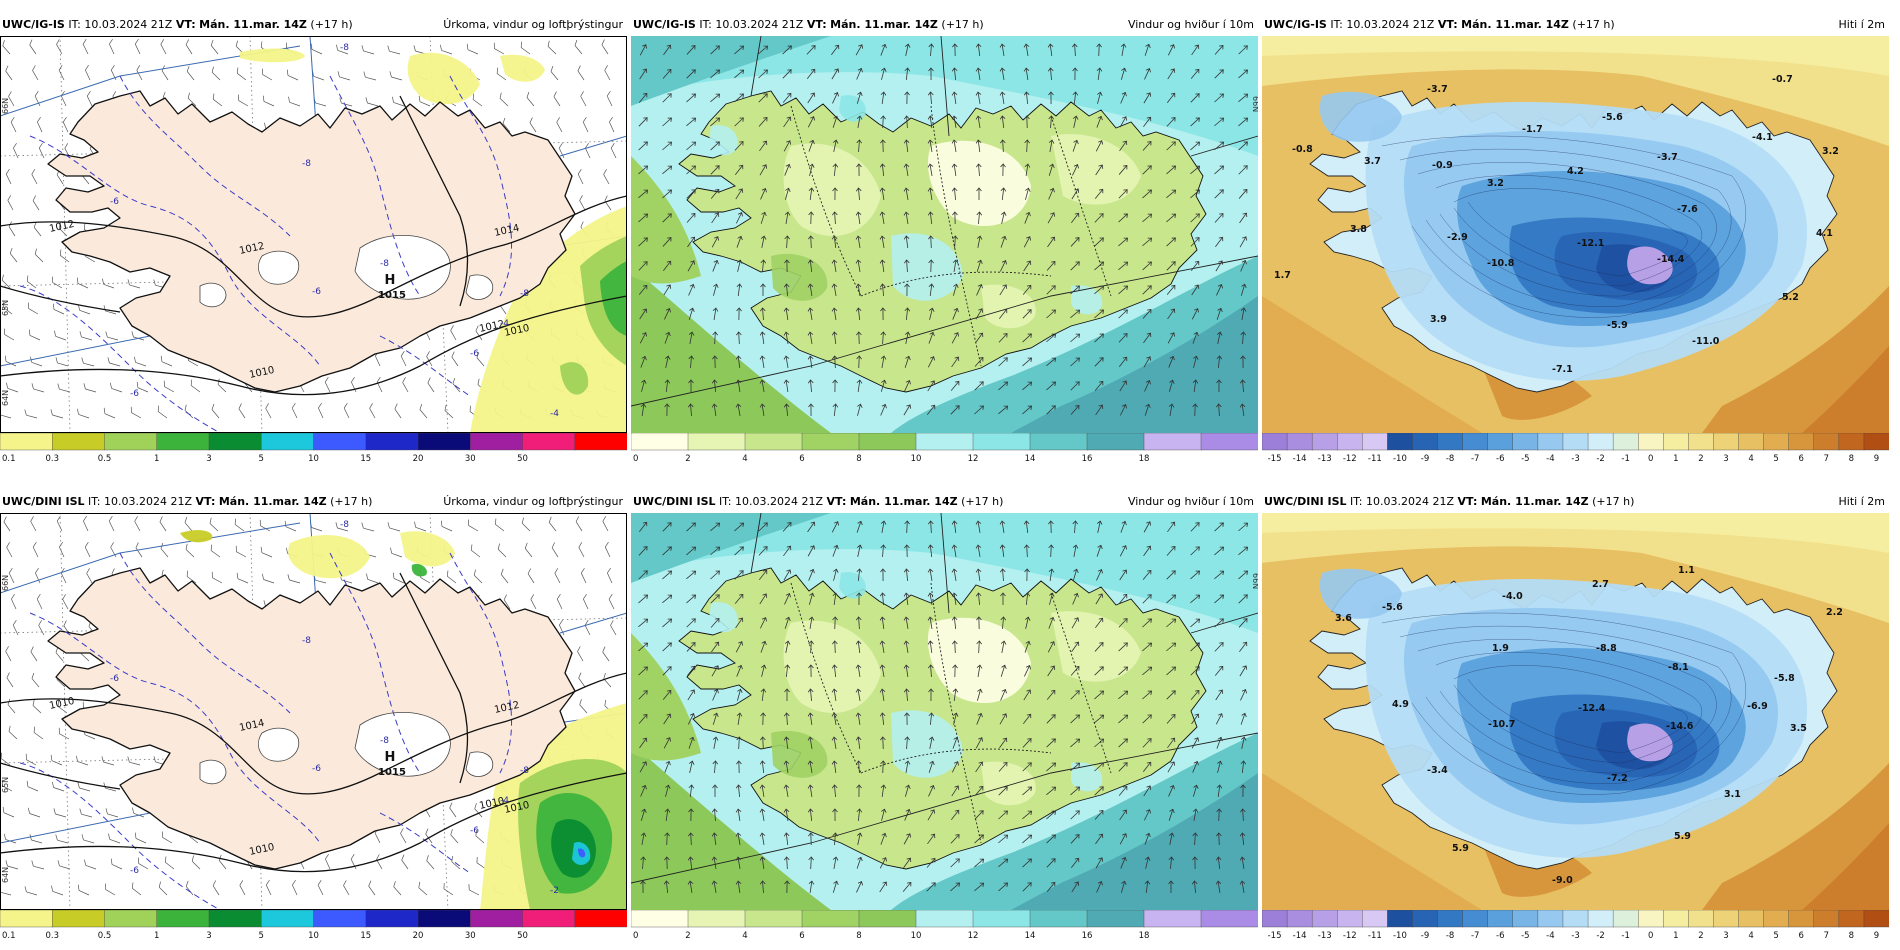  What do you see at coordinates (313, 928) in the screenshot?
I see `precip-colorbar: 0.1 0.3 0.5 1 3 5 10 15 20 30 50` at bounding box center [313, 928].